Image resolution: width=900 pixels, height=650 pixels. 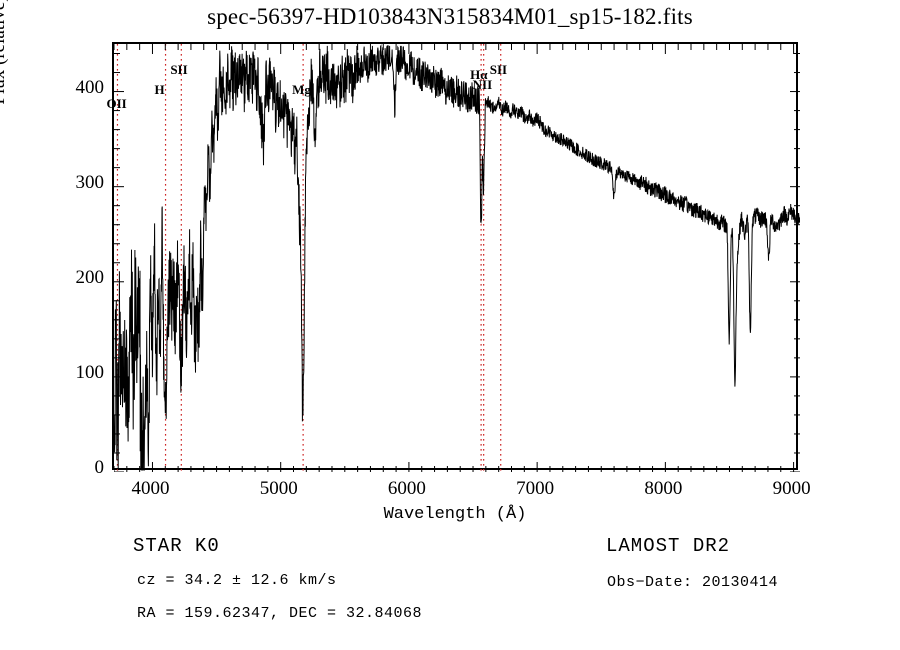 What do you see at coordinates (693, 582) in the screenshot?
I see `observation-date: Obs−Date: 20130414` at bounding box center [693, 582].